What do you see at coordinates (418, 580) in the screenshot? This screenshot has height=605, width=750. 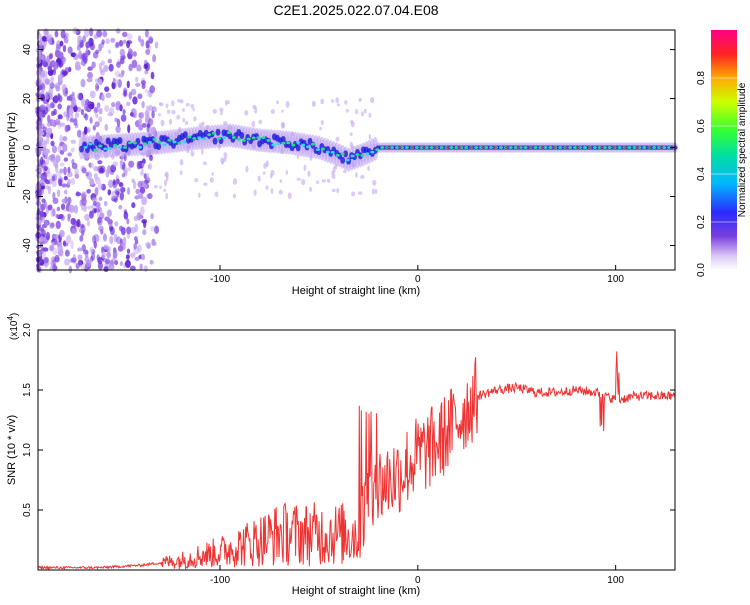 I see `snr-x-tick-label: 0` at bounding box center [418, 580].